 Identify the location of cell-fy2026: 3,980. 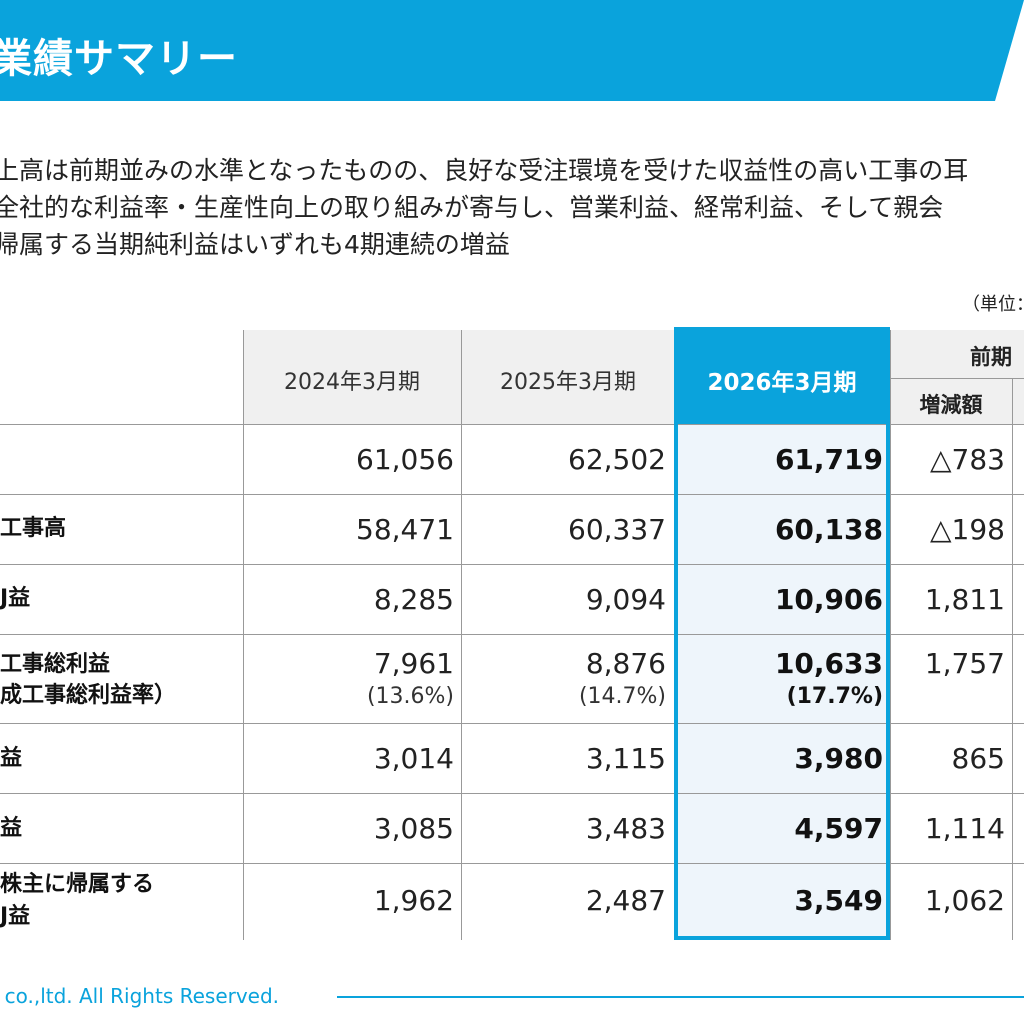
(838, 758).